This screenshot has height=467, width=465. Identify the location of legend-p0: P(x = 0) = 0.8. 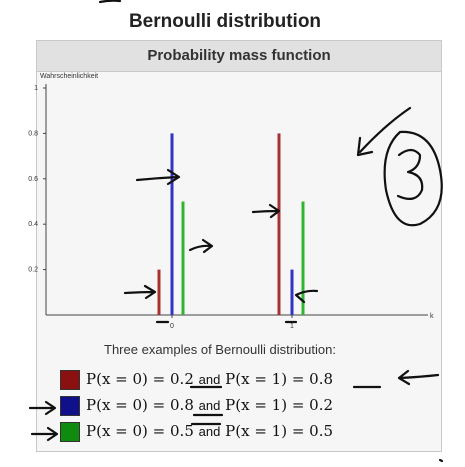
(140, 405).